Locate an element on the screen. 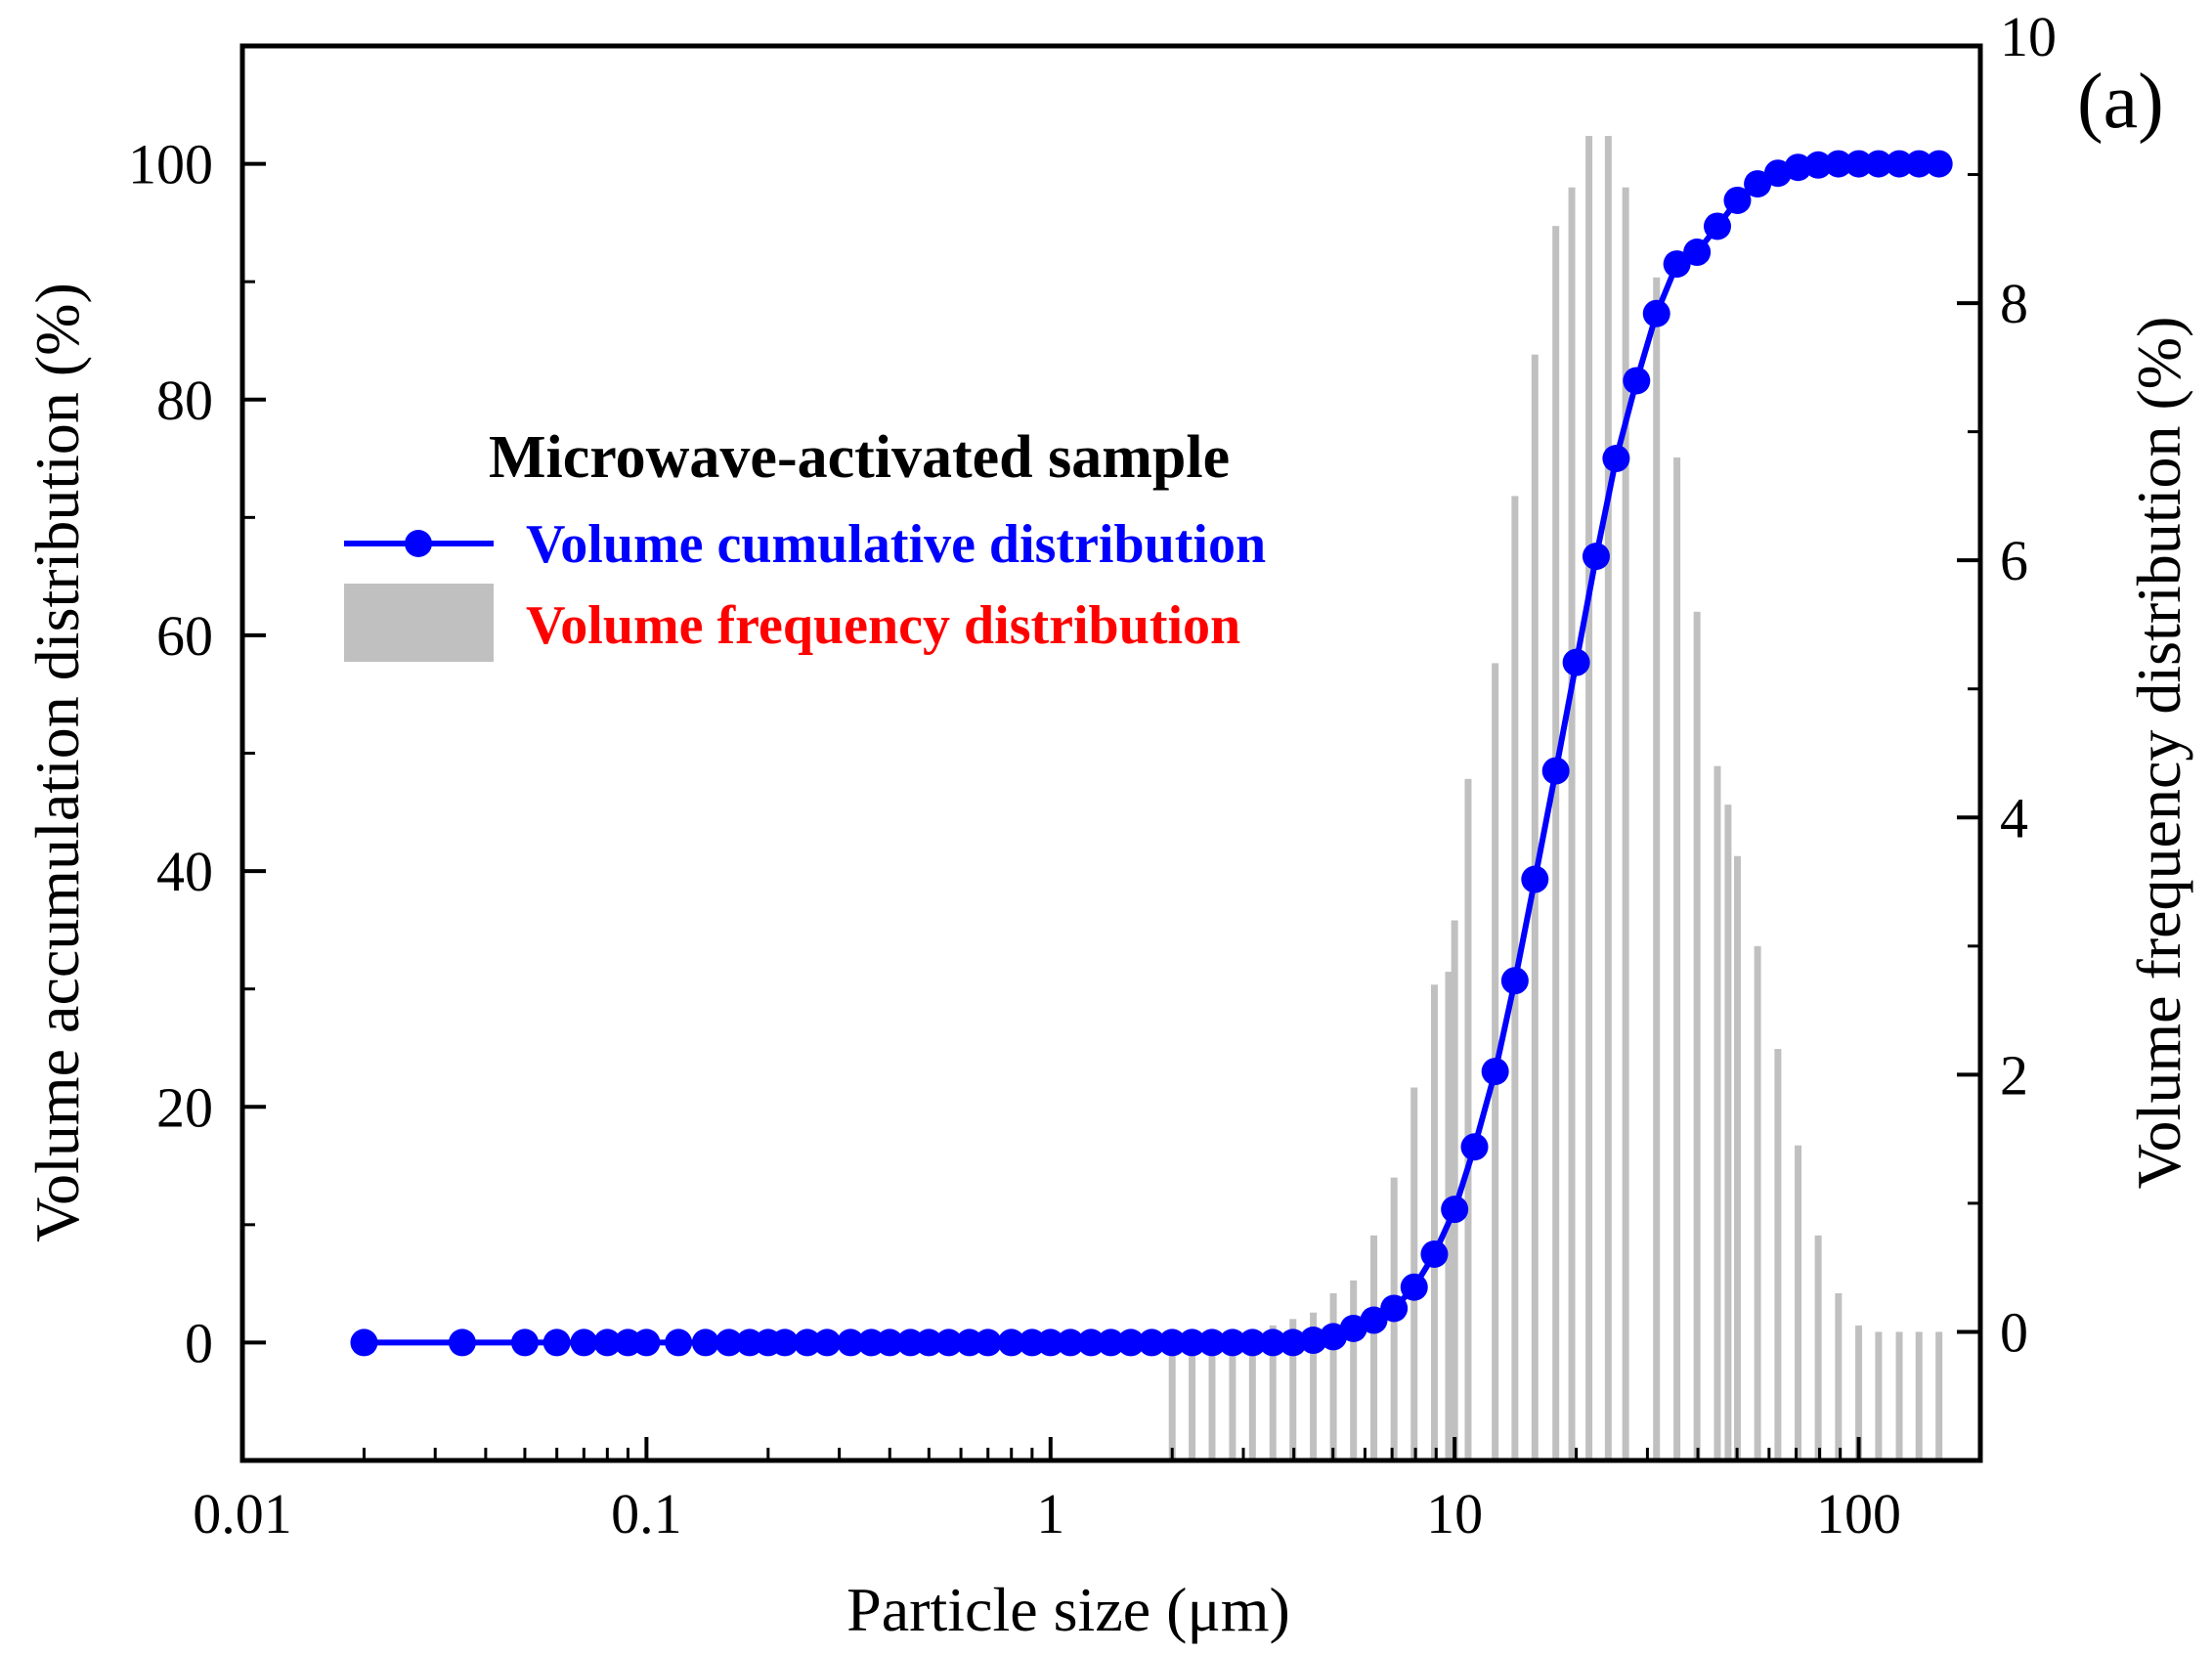  y-tick-label: 100 is located at coordinates (170, 164).